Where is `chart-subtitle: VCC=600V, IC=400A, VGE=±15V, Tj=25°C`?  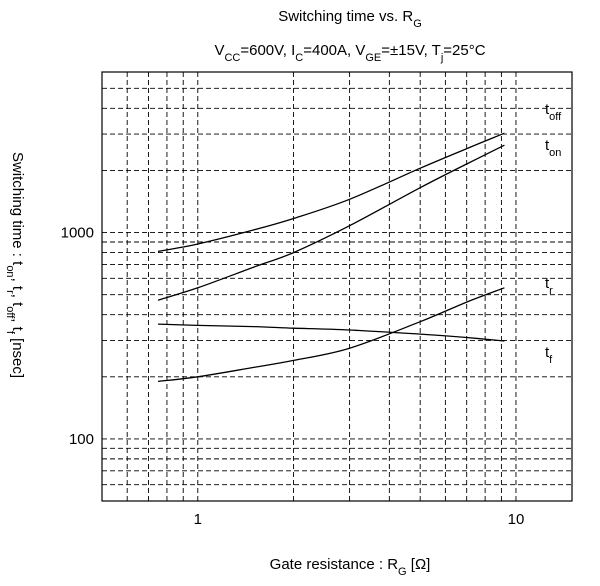
chart-subtitle: VCC=600V, IC=400A, VGE=±15V, Tj=25°C is located at coordinates (349, 53).